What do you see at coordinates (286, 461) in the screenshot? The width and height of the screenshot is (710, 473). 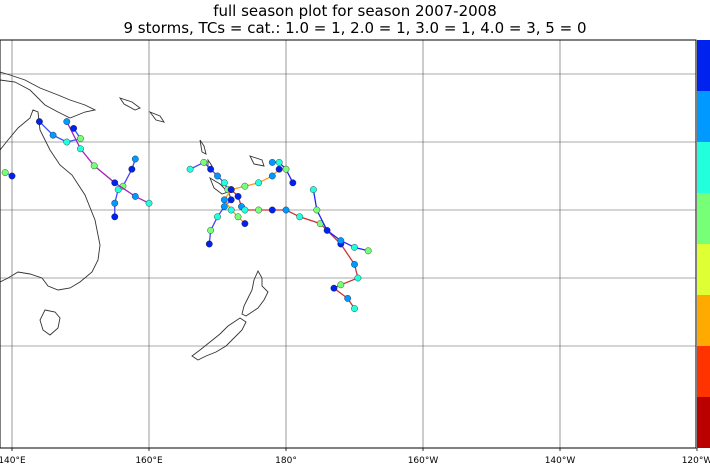 I see `x-tick-label: 180°` at bounding box center [286, 461].